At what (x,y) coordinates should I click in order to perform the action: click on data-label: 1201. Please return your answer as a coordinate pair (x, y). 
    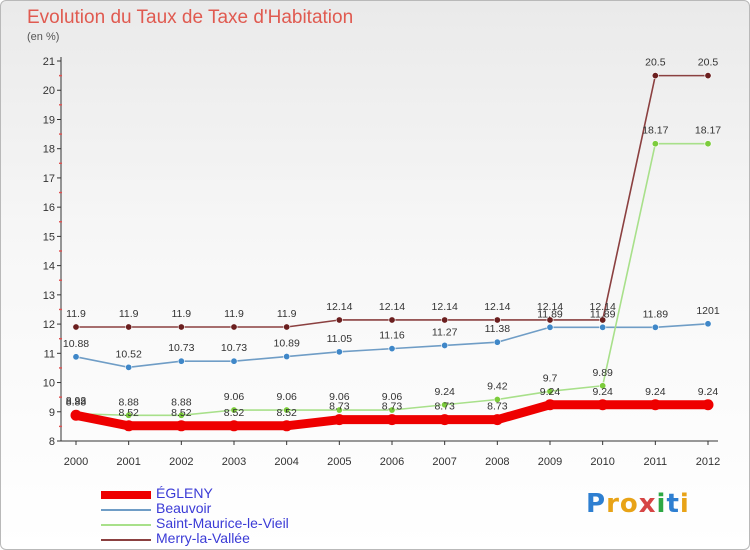
    Looking at the image, I should click on (708, 311).